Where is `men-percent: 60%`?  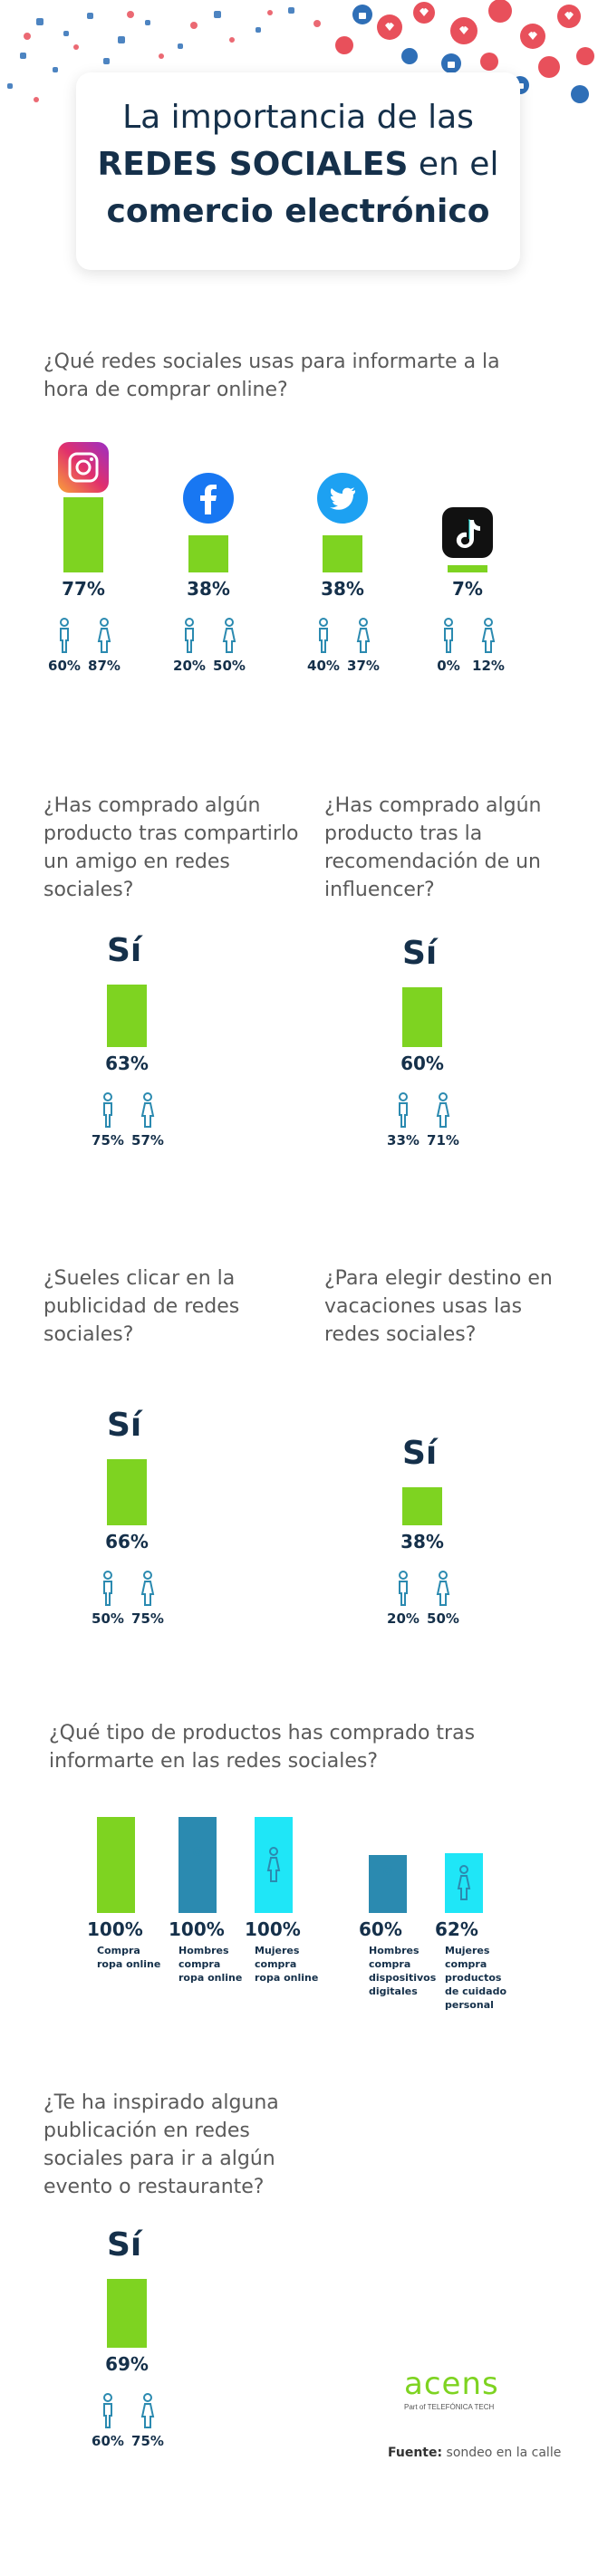
men-percent: 60% is located at coordinates (64, 666).